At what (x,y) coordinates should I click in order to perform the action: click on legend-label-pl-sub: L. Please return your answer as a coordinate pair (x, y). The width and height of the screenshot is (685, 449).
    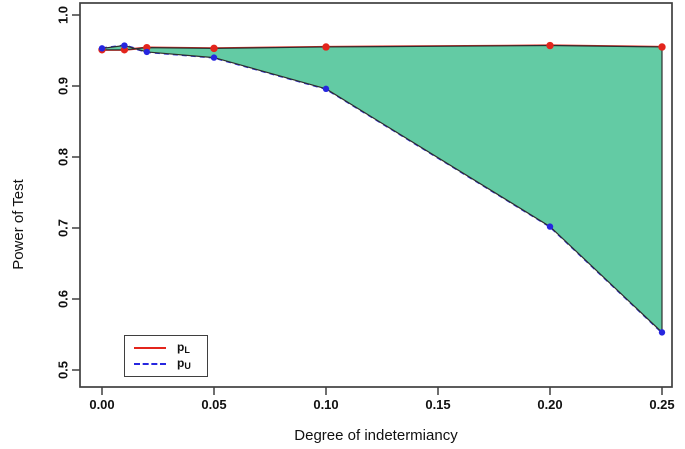
    Looking at the image, I should click on (187, 350).